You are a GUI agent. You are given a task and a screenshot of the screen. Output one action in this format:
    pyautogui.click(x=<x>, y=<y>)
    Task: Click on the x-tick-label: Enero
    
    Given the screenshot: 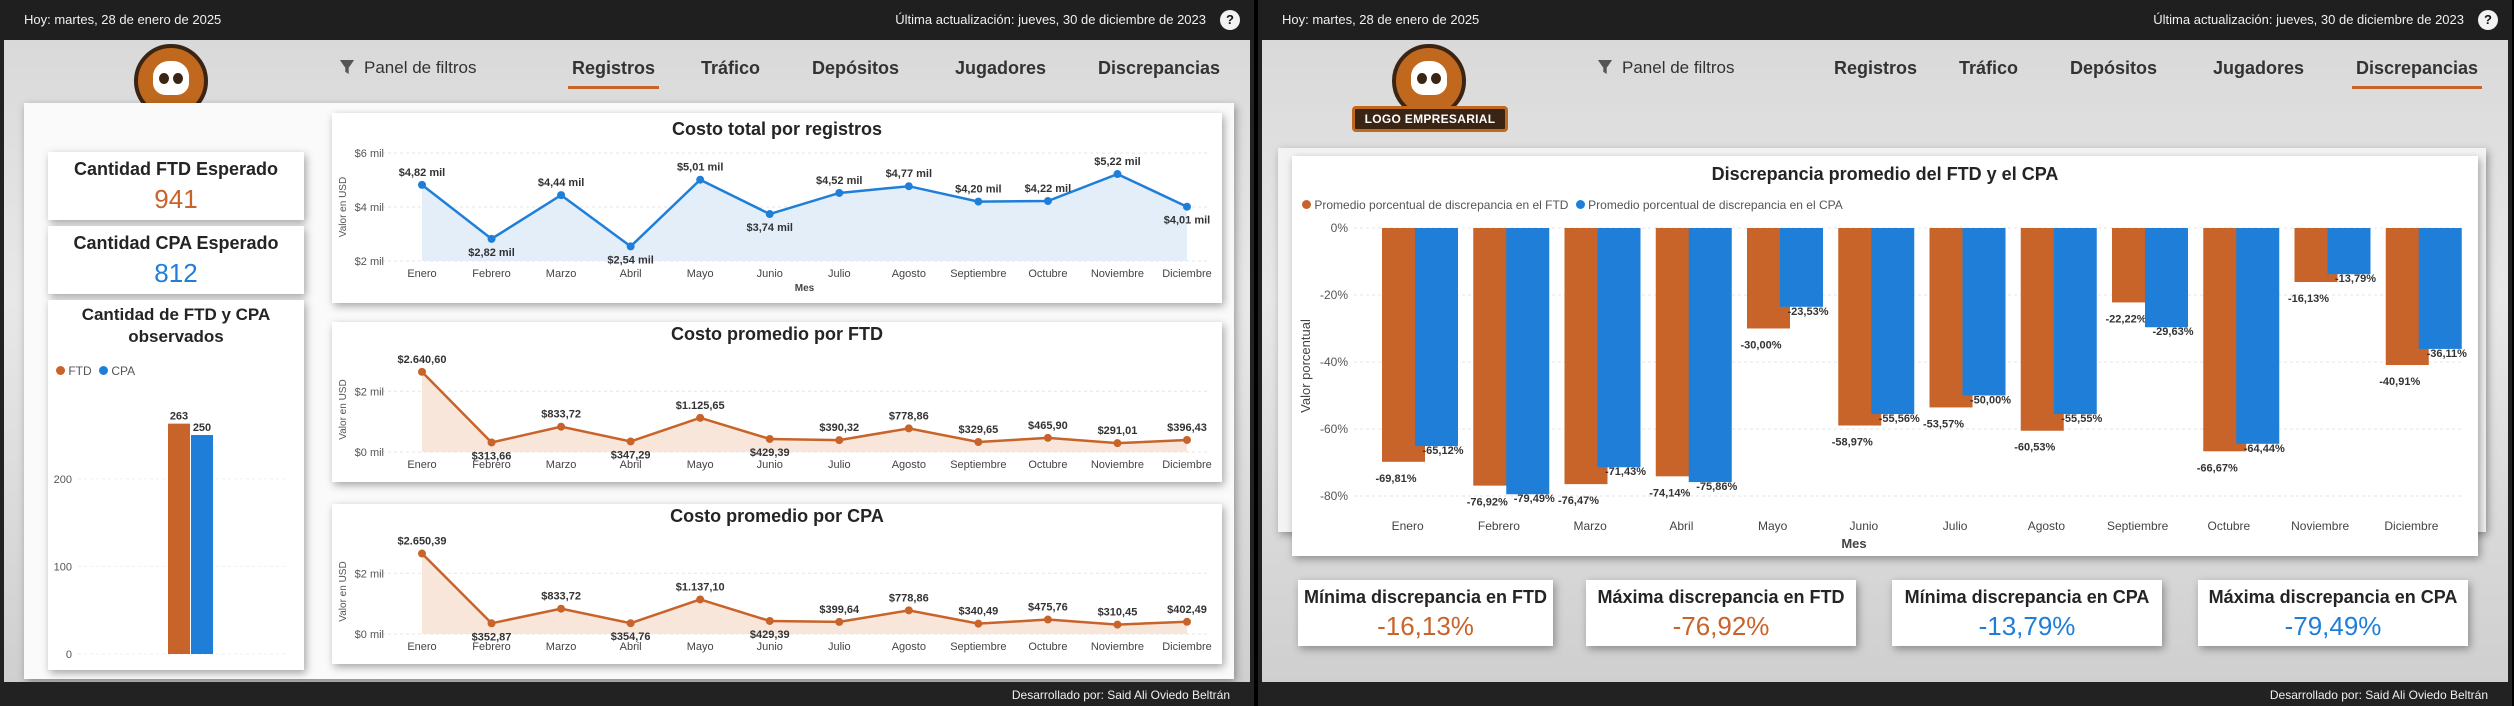 What is the action you would take?
    pyautogui.click(x=421, y=274)
    